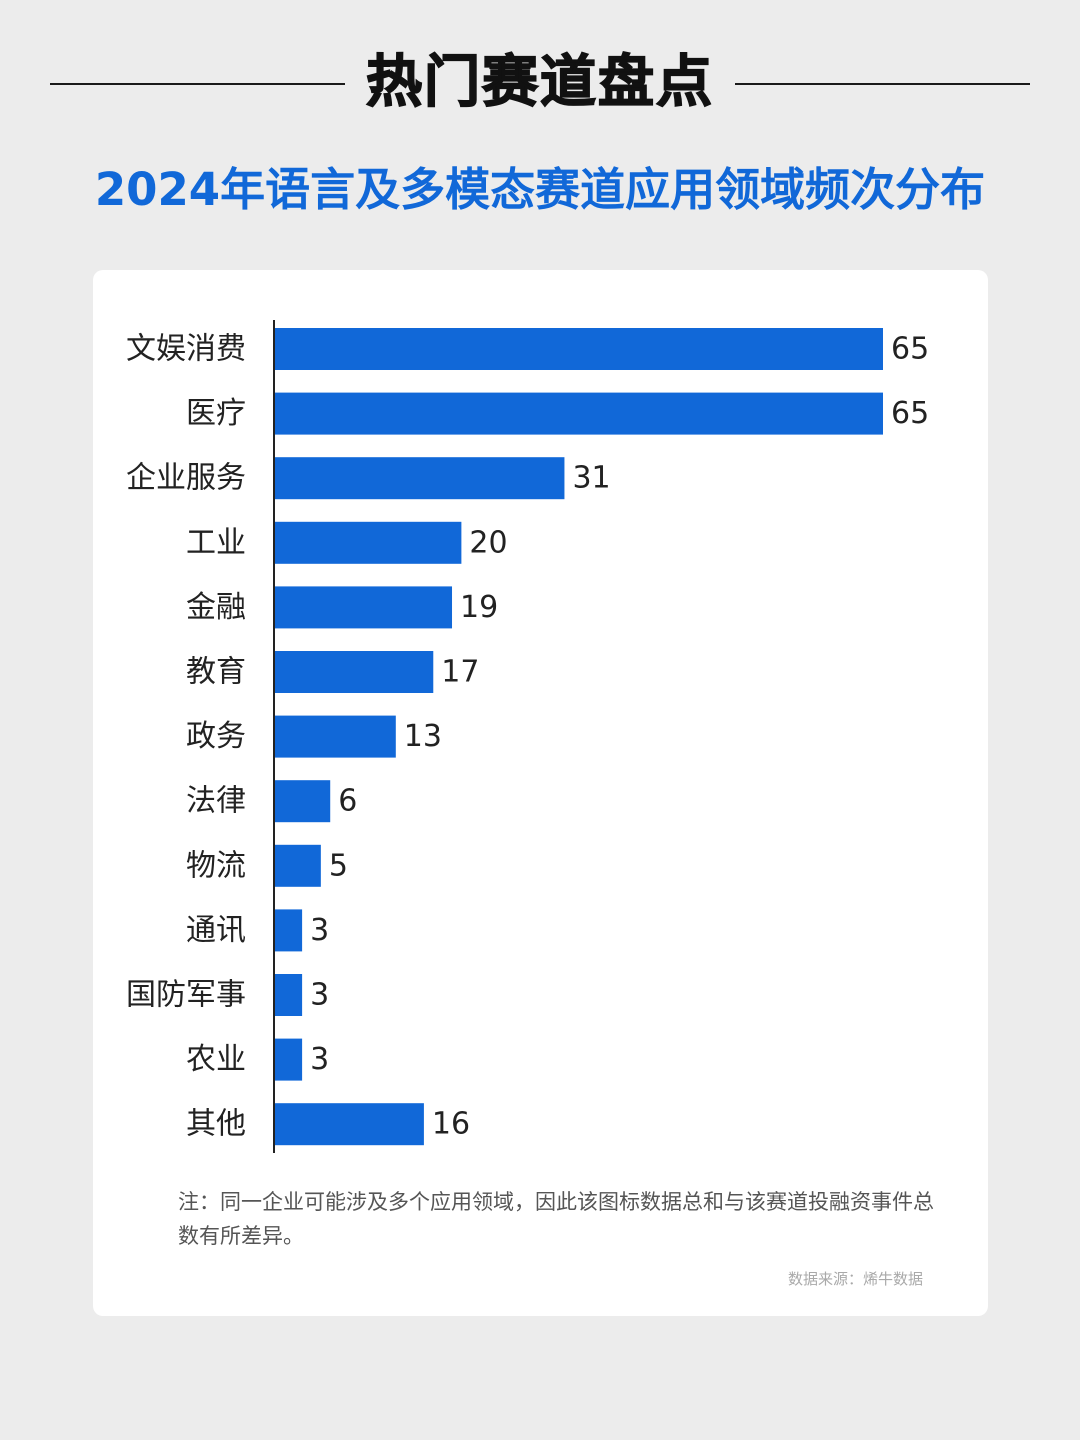 The width and height of the screenshot is (1080, 1440). I want to click on category-label: 企业服务, so click(186, 478).